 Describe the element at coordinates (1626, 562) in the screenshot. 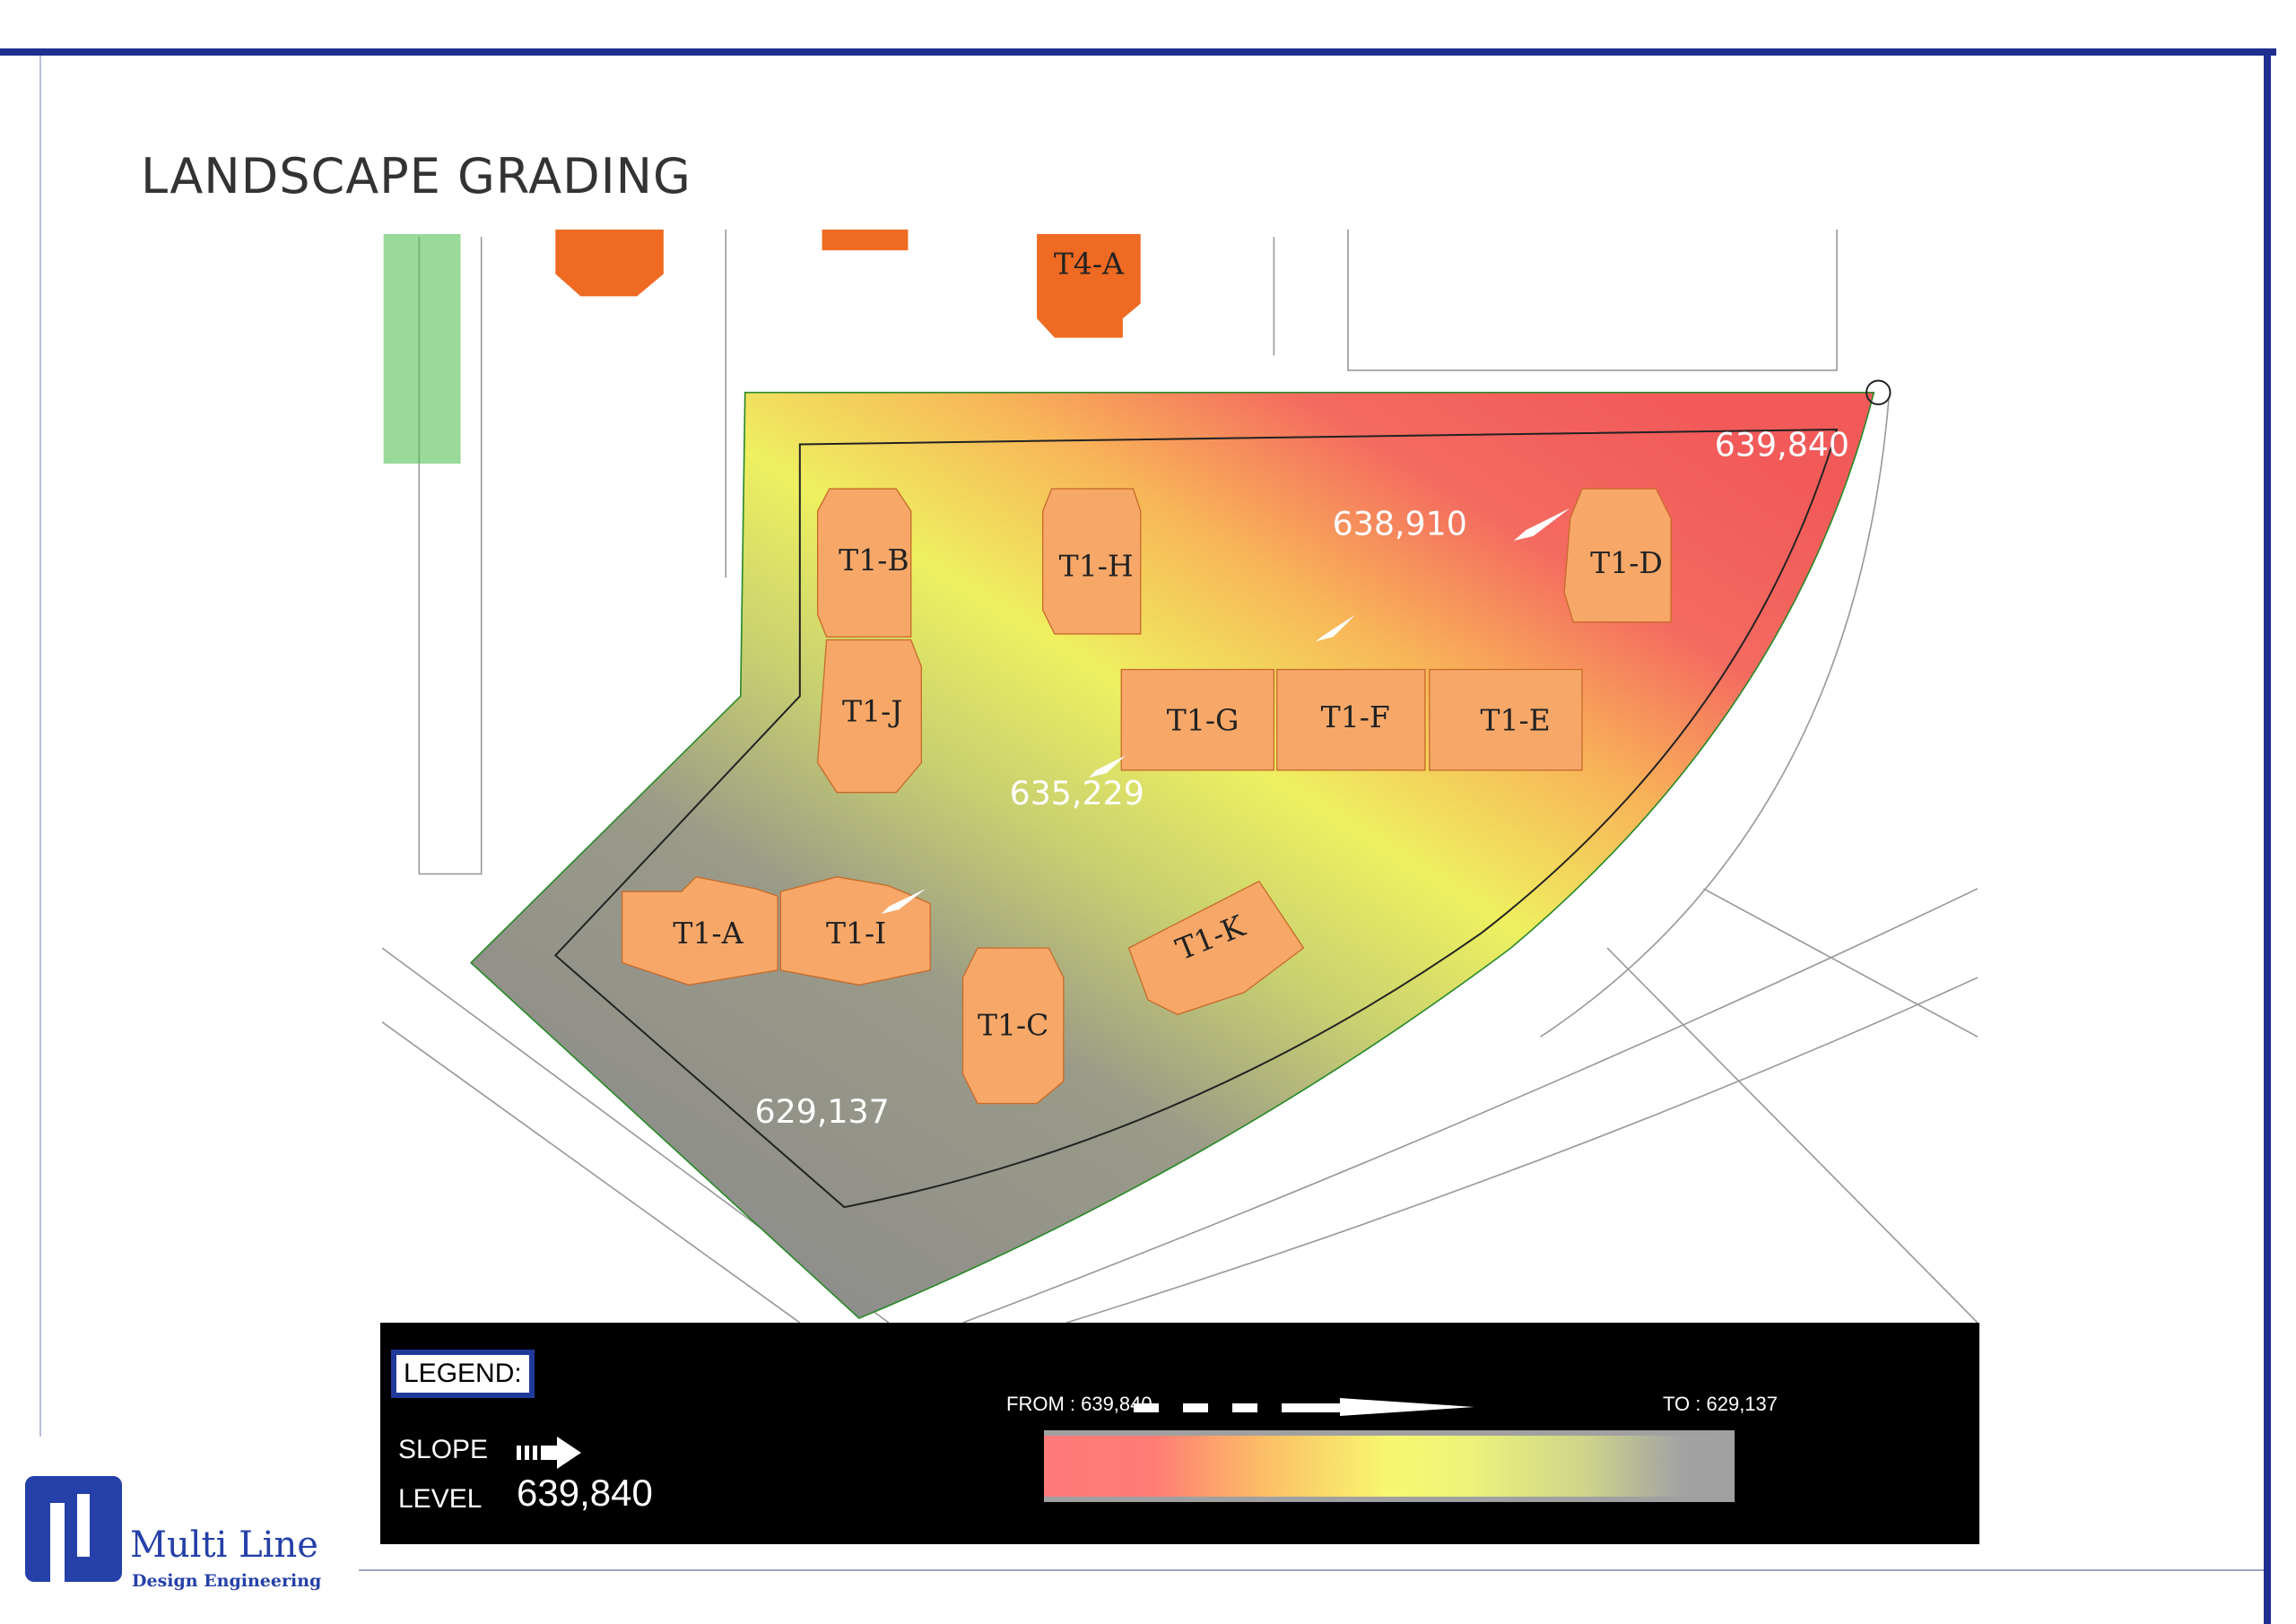

I see `label-T1-D: T1-D` at that location.